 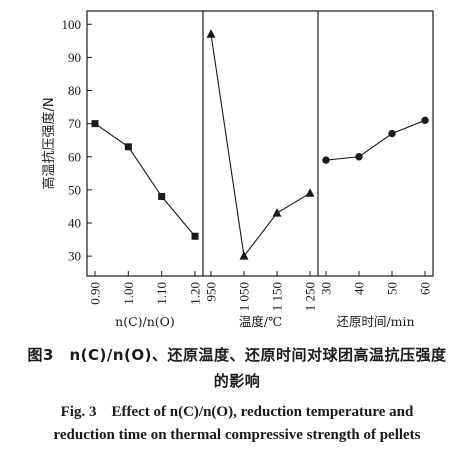 I want to click on x-tick-label: 1.10, so click(x=161, y=293).